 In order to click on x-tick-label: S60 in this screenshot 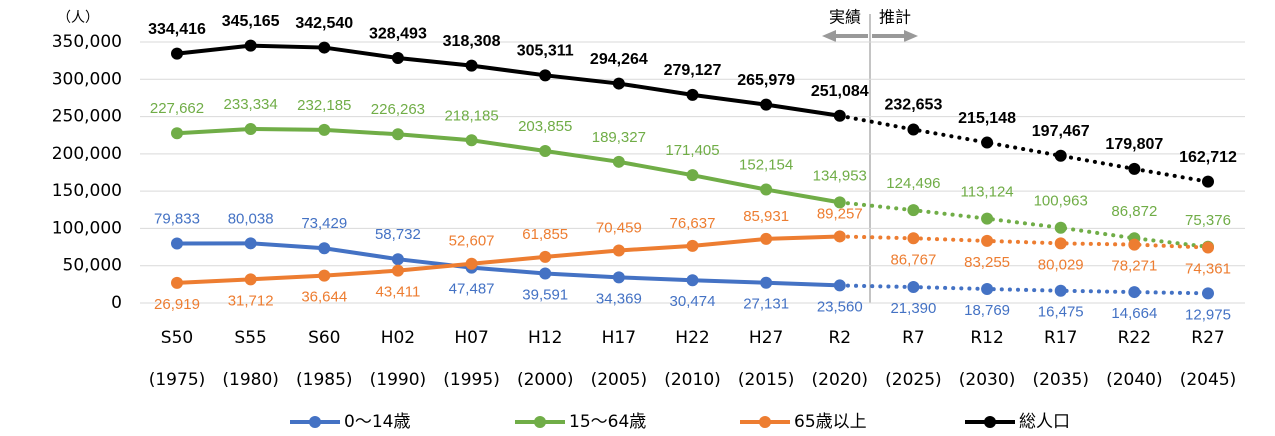, I will do `click(324, 338)`.